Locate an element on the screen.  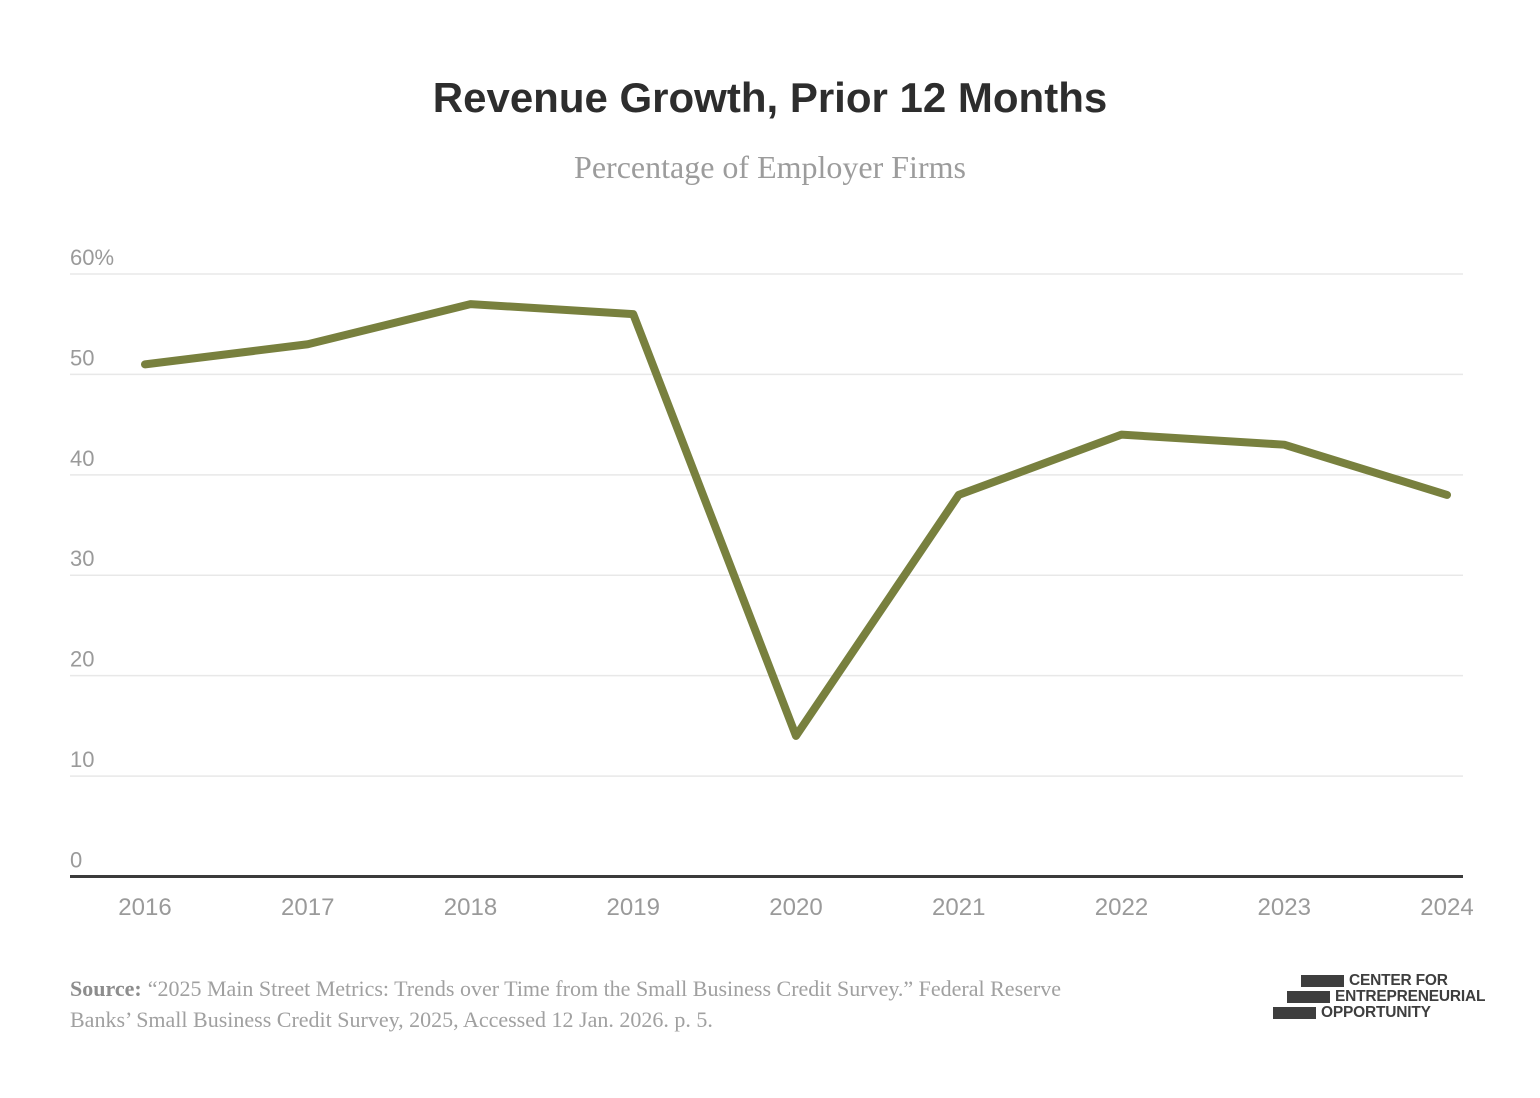
chart-subtitle: Percentage of Employer Firms is located at coordinates (770, 167).